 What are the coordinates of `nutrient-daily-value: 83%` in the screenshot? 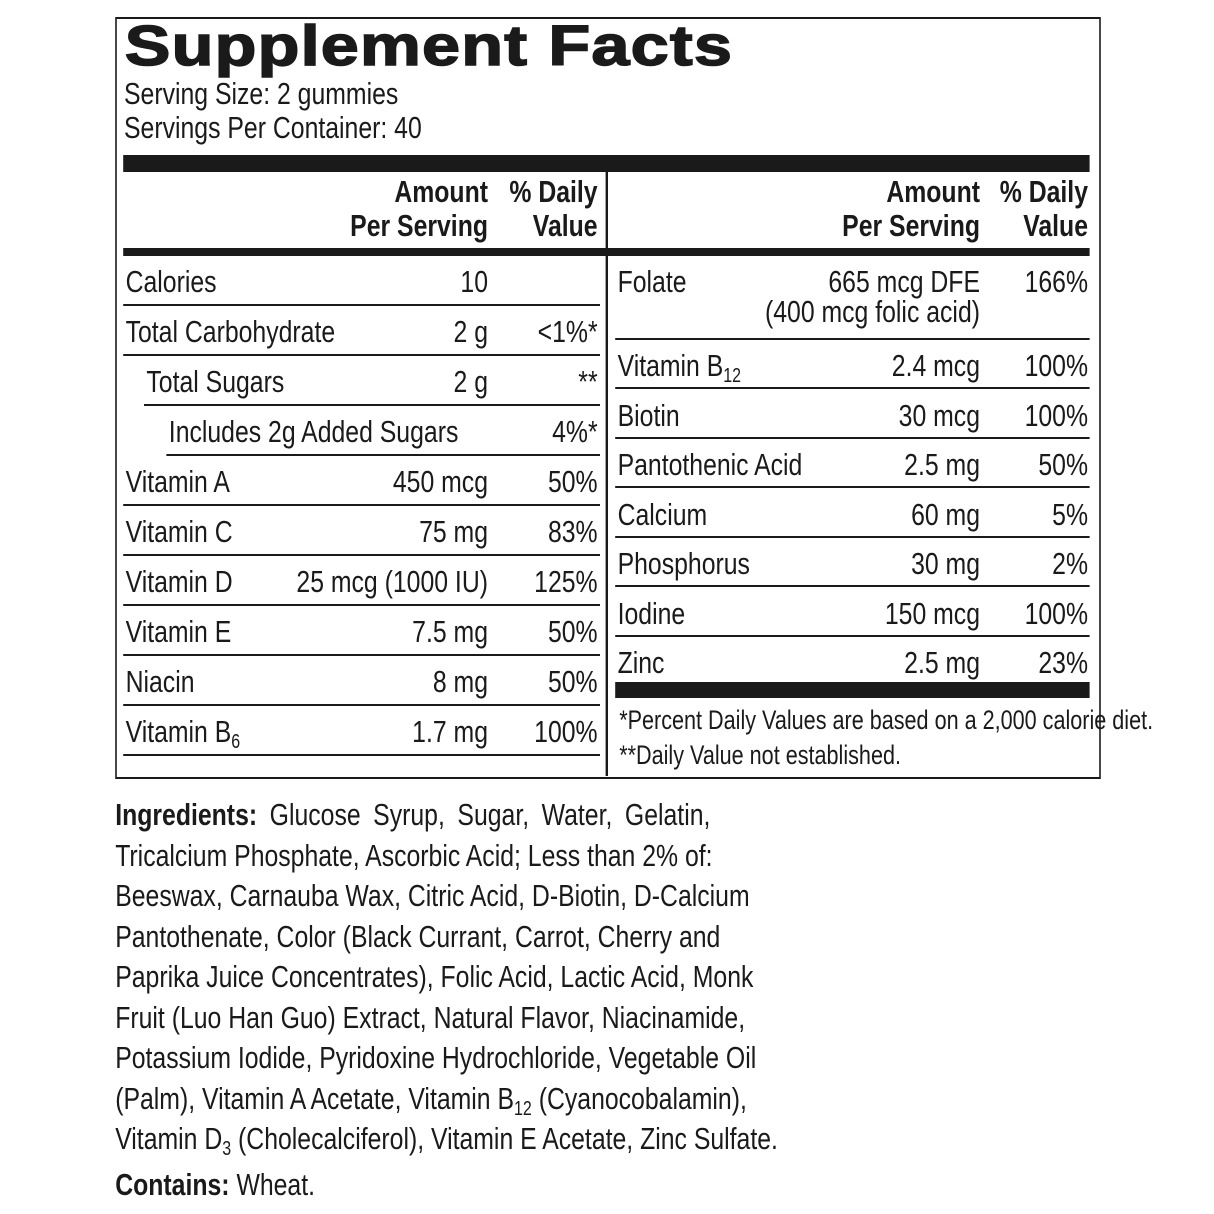 It's located at (572, 531).